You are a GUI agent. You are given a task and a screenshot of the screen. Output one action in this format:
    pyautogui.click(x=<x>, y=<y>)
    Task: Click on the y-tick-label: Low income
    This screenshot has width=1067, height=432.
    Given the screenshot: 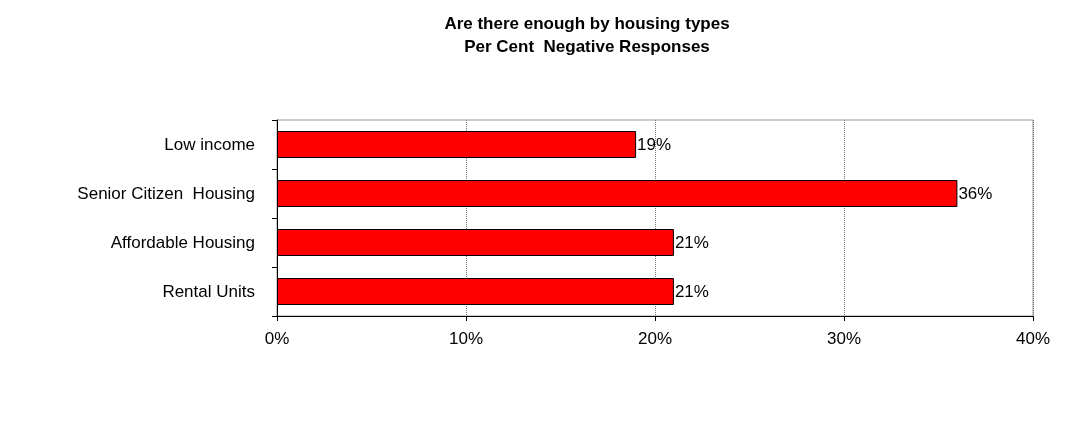 What is the action you would take?
    pyautogui.click(x=209, y=144)
    